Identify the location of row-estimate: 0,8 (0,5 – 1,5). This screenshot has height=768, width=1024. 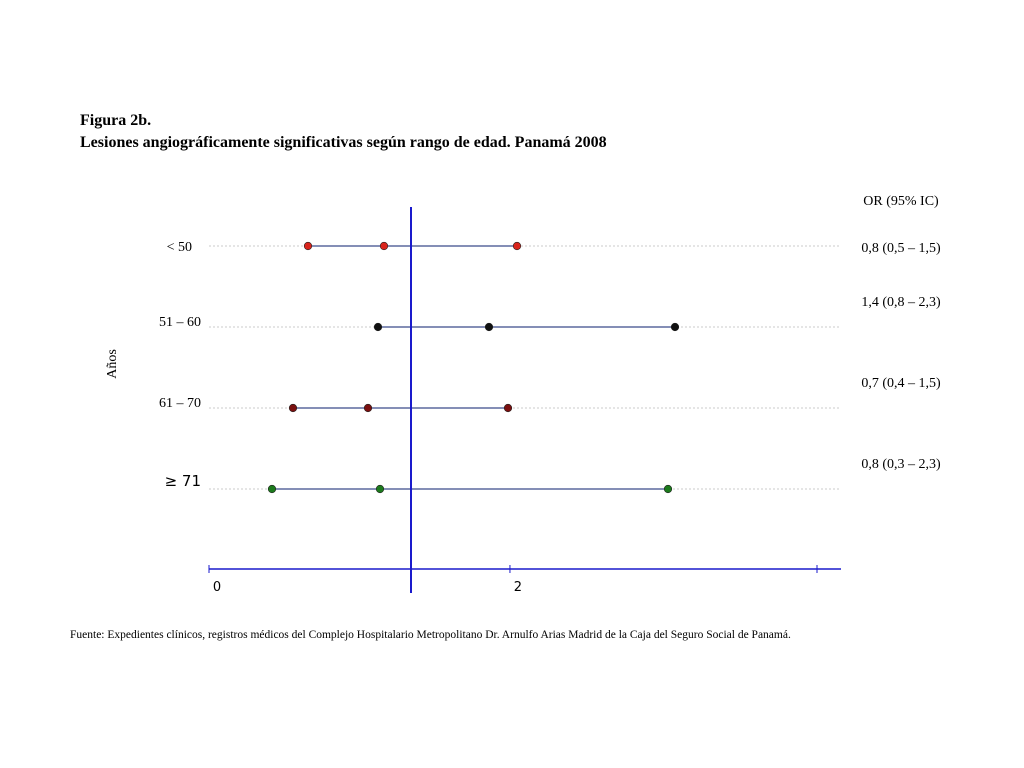
(901, 248).